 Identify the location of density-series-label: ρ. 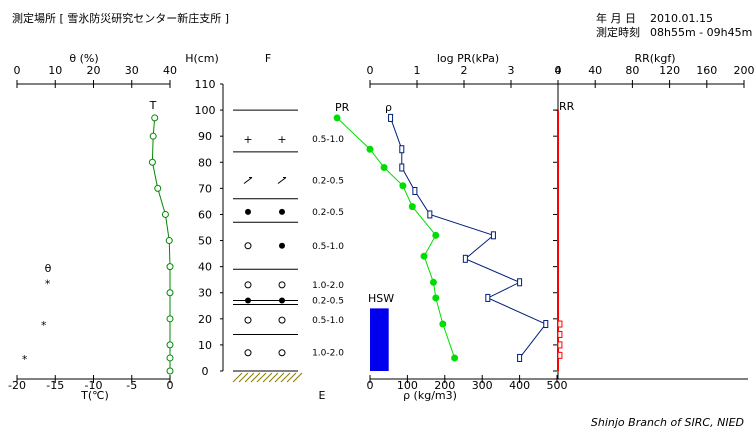
(388, 107).